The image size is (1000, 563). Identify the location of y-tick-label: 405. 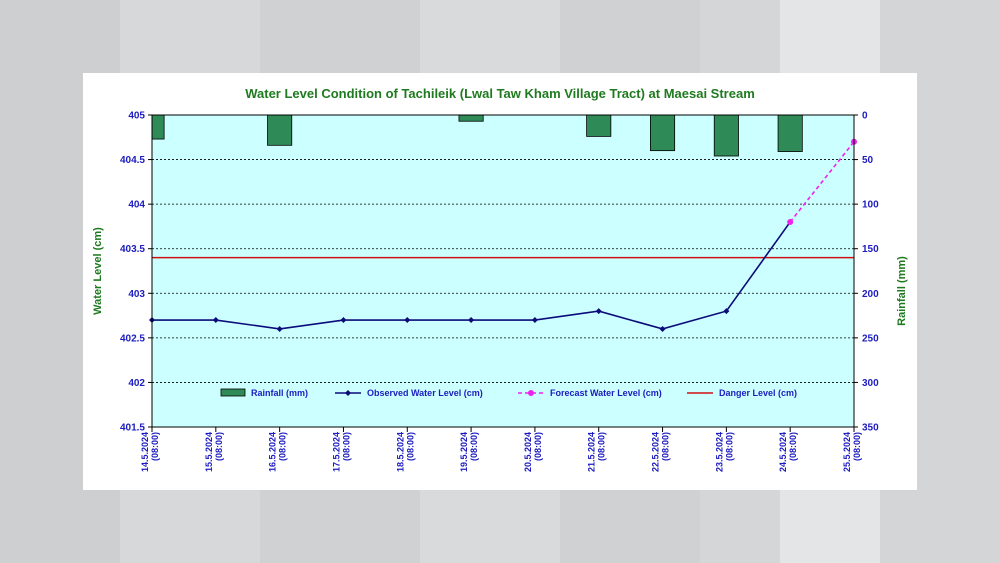
(136, 116).